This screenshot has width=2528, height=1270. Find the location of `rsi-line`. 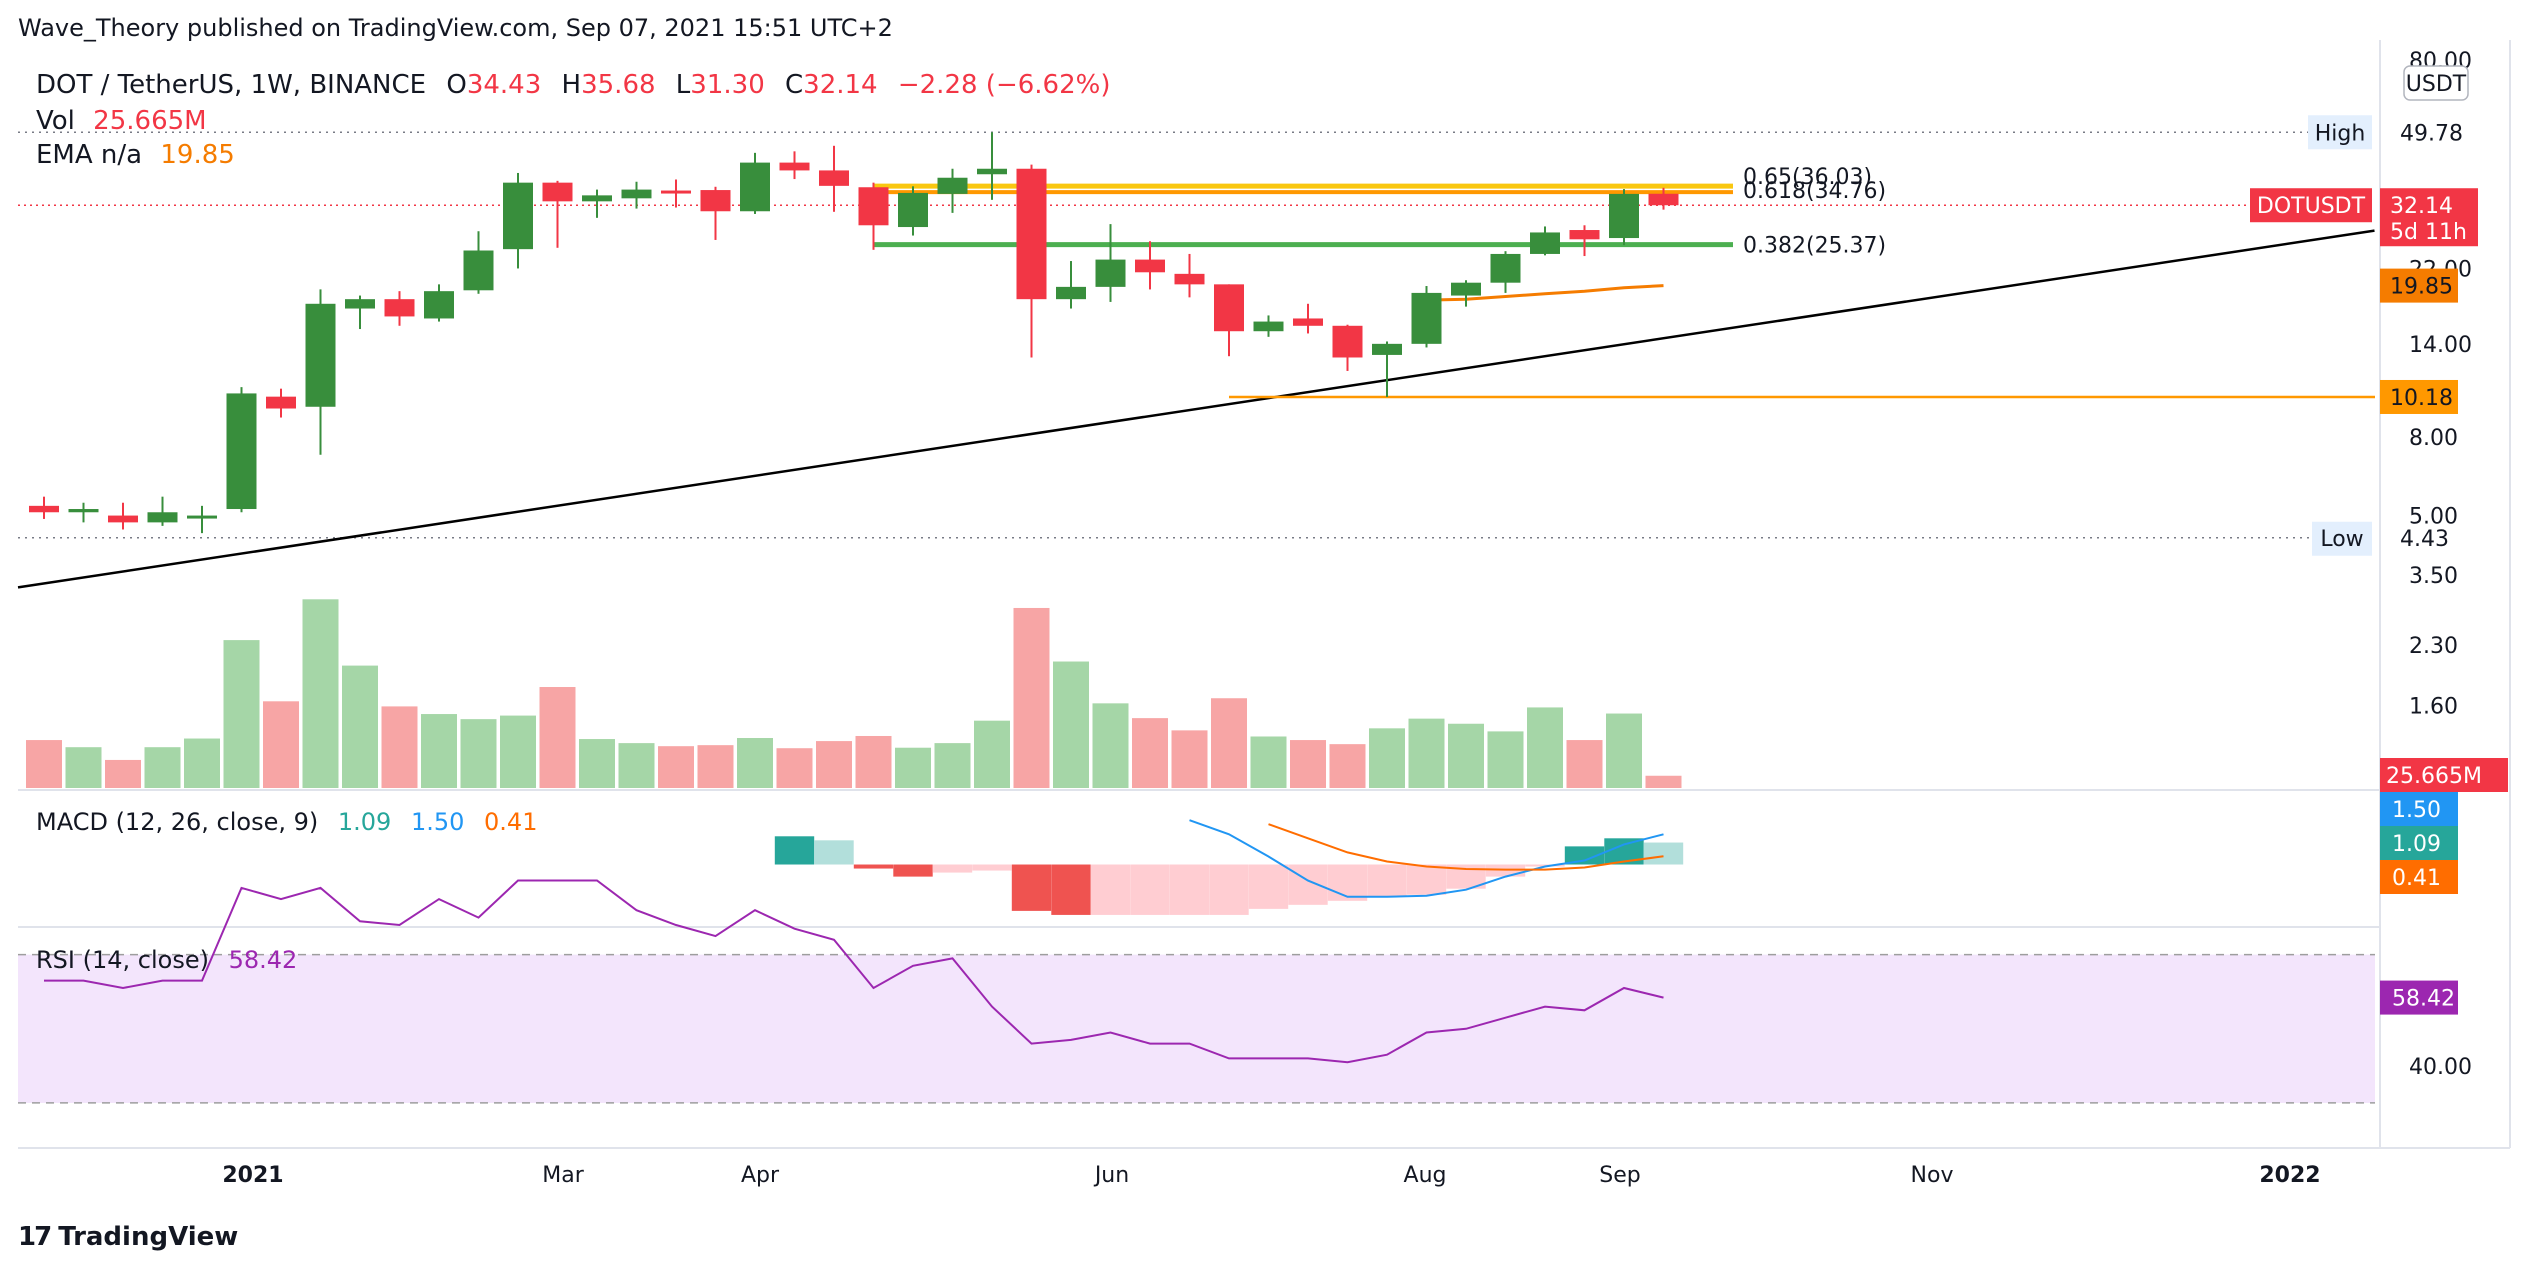

rsi-line is located at coordinates (854, 971).